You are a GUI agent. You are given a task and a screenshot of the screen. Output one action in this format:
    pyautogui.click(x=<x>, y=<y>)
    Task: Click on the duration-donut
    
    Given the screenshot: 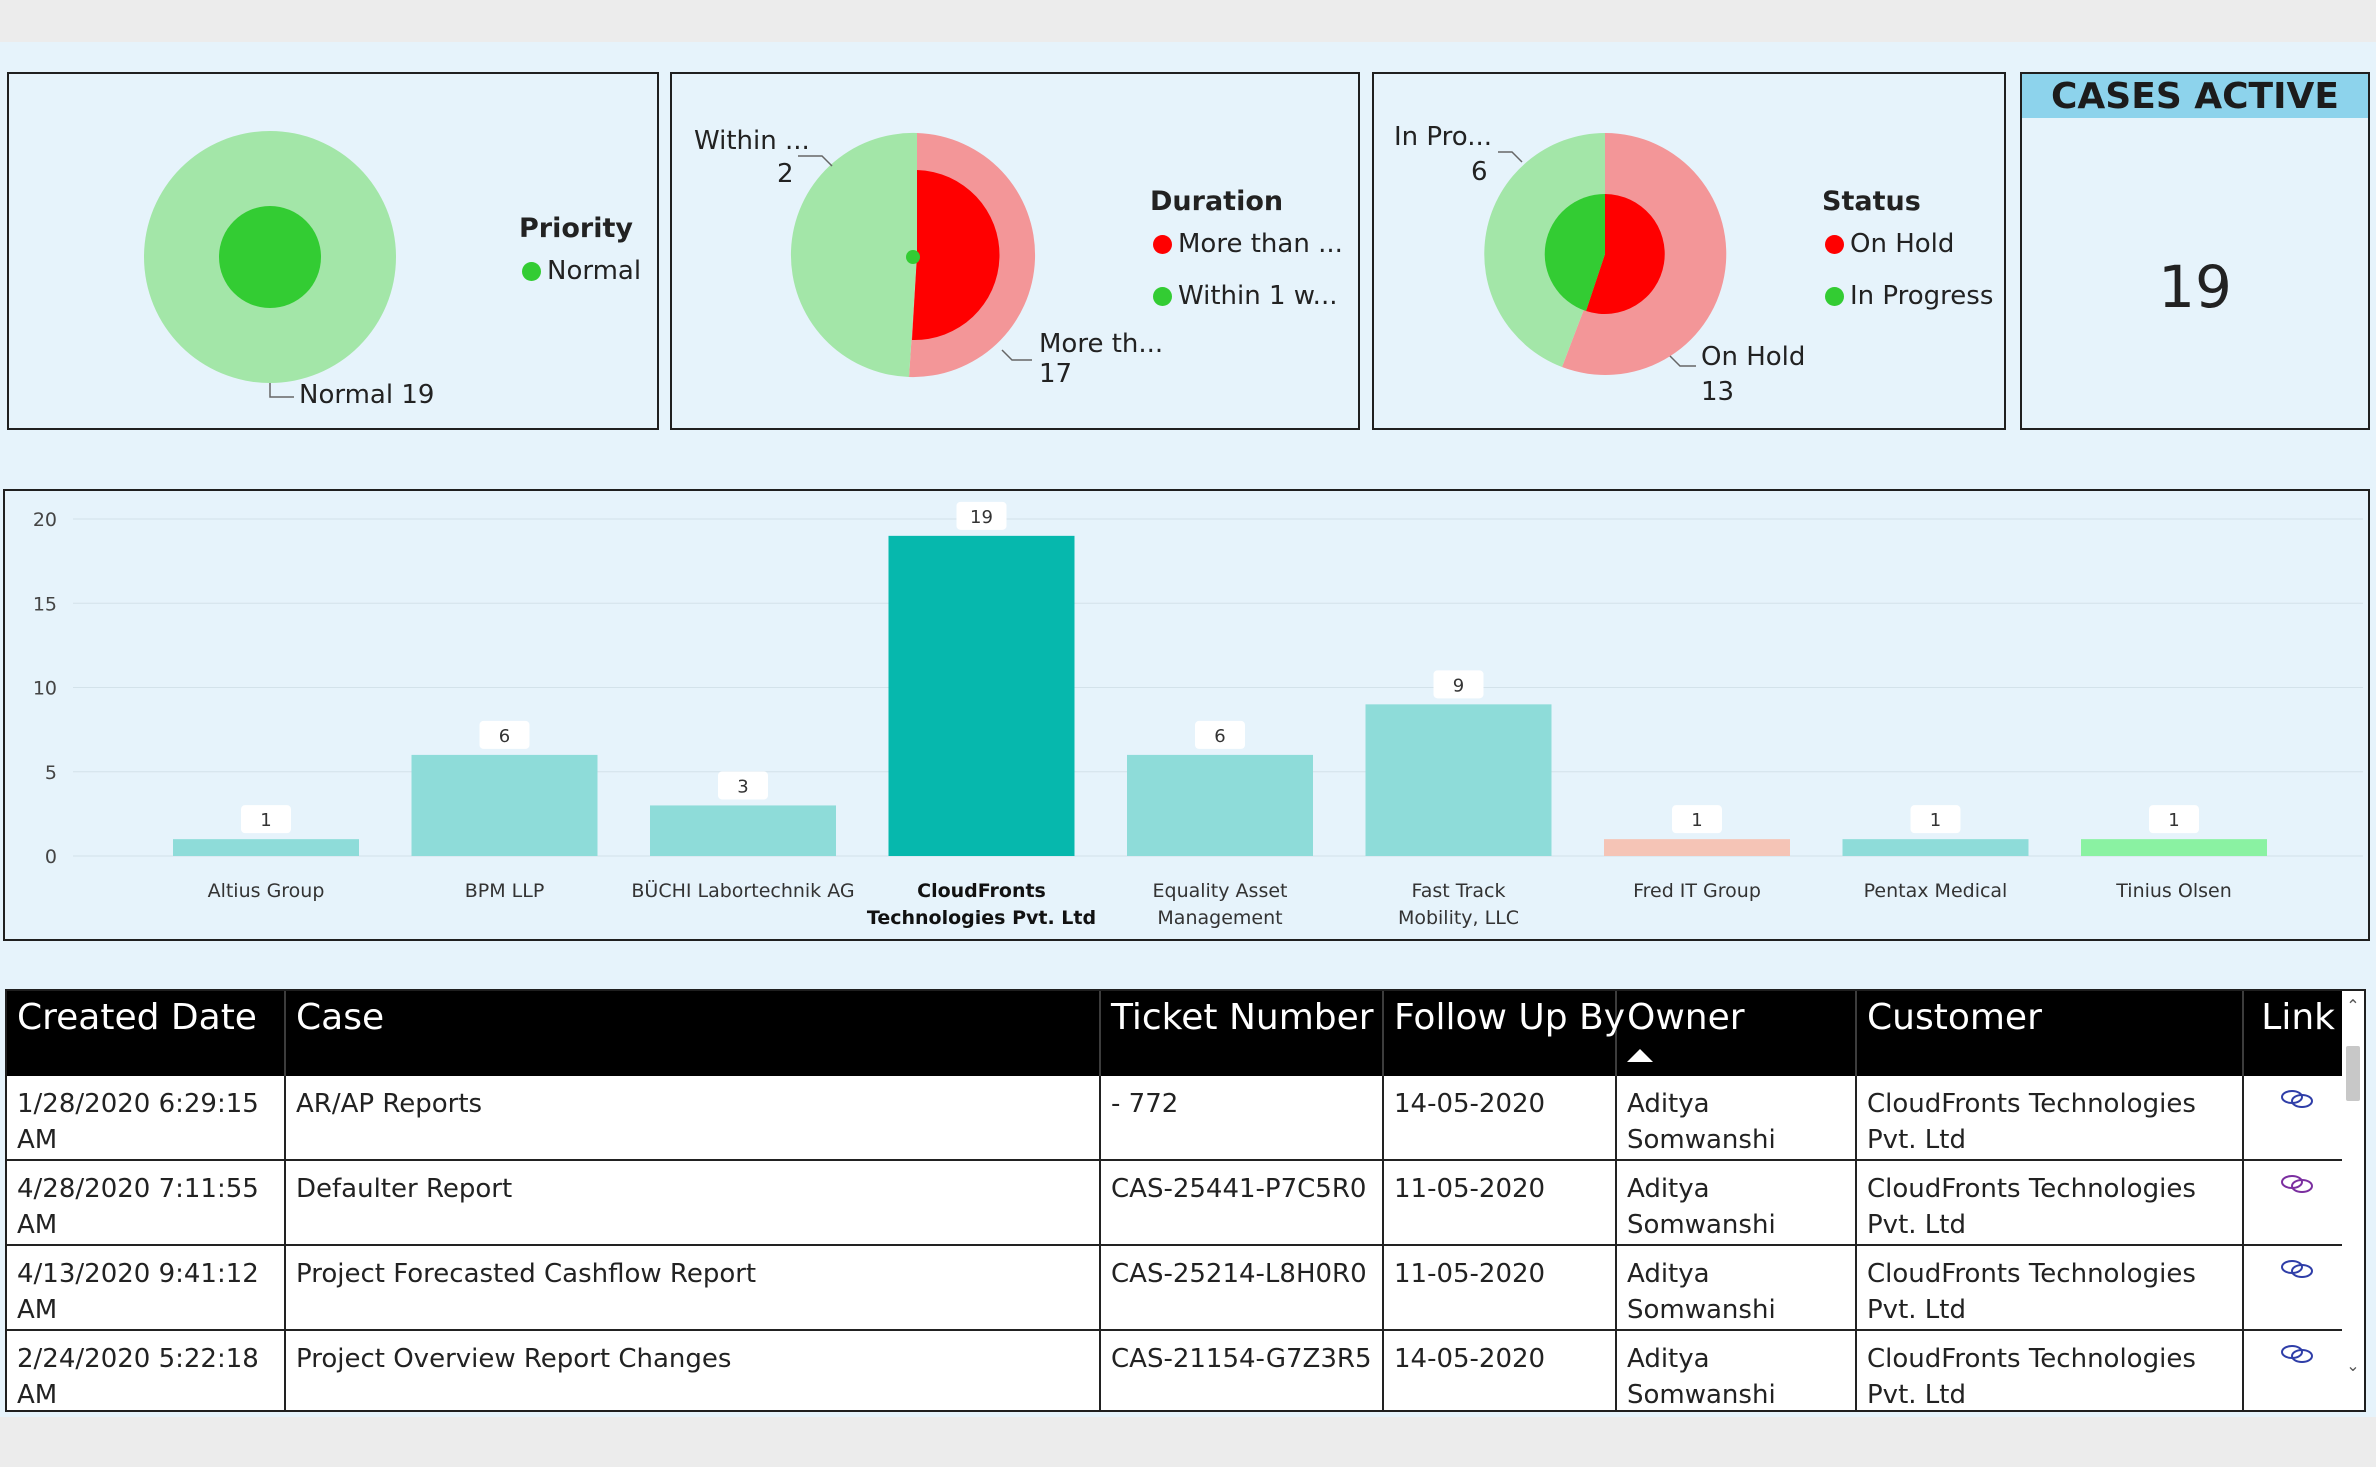 What is the action you would take?
    pyautogui.click(x=1017, y=253)
    